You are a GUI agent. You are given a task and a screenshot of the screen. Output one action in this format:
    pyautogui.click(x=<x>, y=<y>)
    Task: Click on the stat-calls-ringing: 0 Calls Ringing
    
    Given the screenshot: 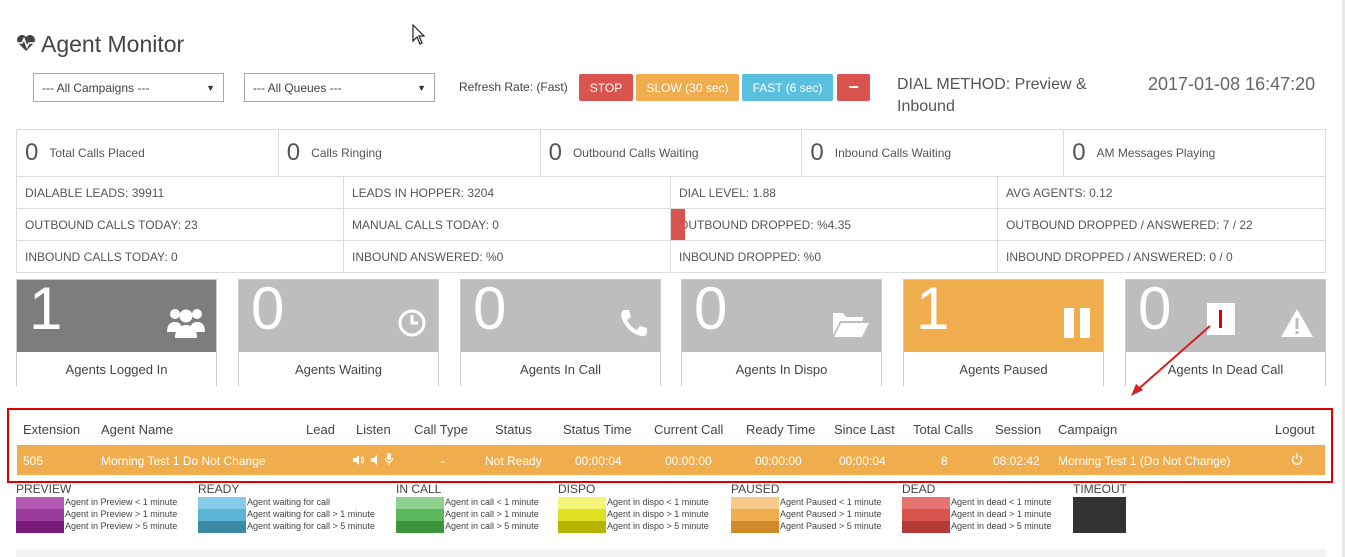 What is the action you would take?
    pyautogui.click(x=410, y=153)
    